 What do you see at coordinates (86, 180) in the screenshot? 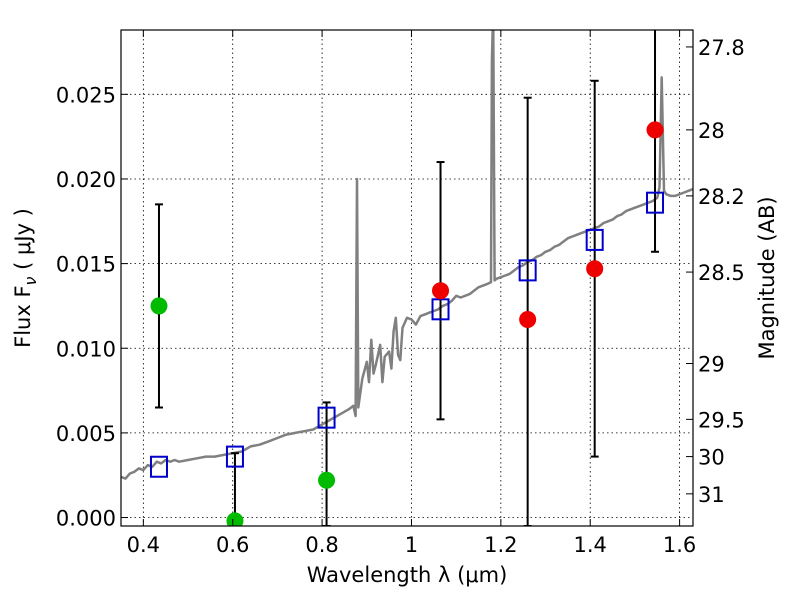
I see `y-tick-label: 0.020` at bounding box center [86, 180].